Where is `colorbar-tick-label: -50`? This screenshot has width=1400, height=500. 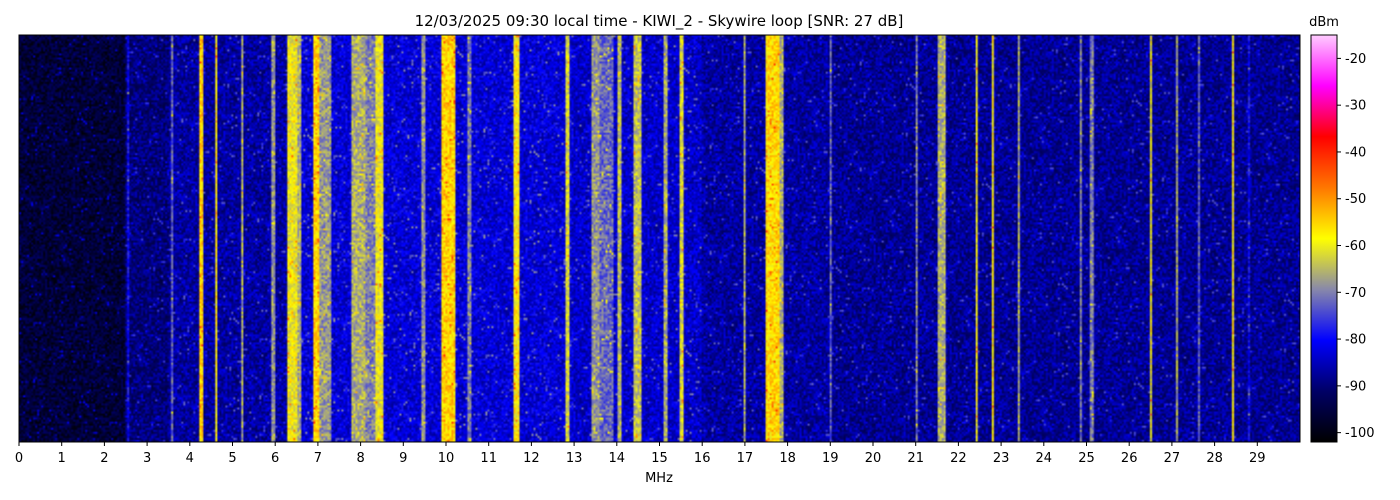 colorbar-tick-label: -50 is located at coordinates (1355, 199).